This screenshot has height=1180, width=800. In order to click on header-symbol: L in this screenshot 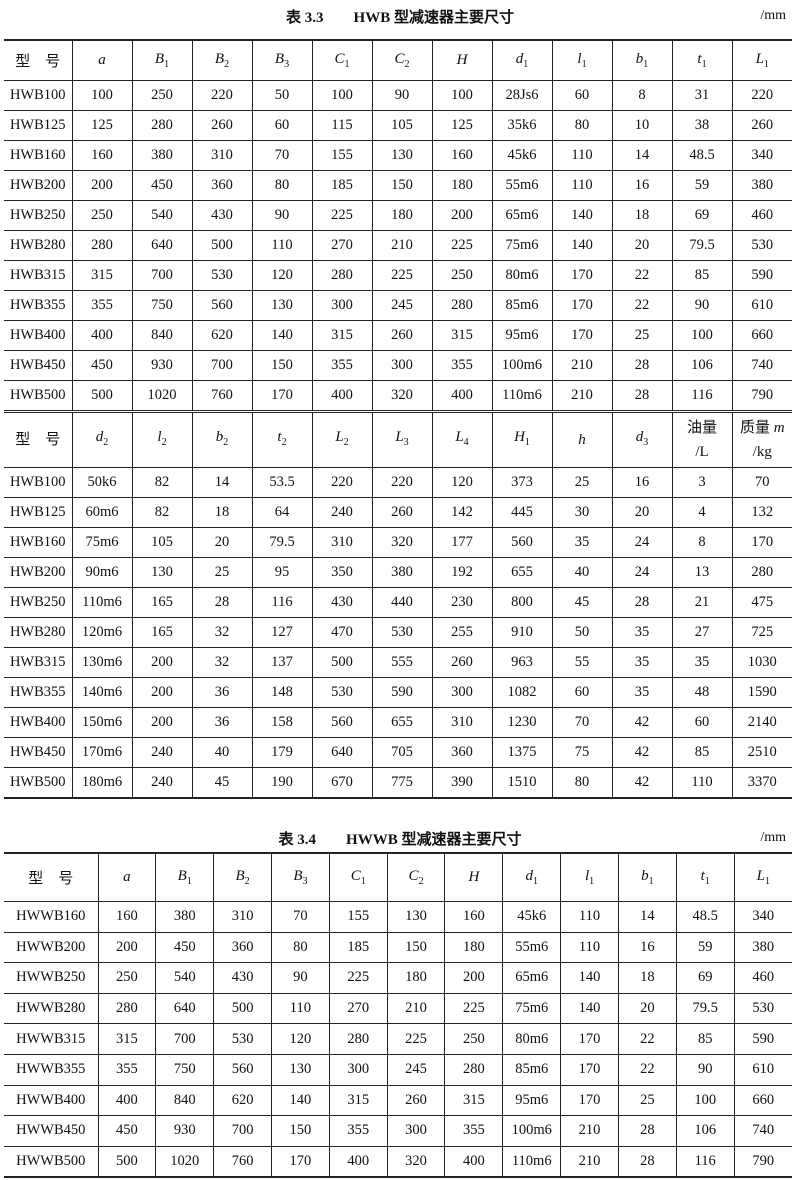, I will do `click(399, 437)`.